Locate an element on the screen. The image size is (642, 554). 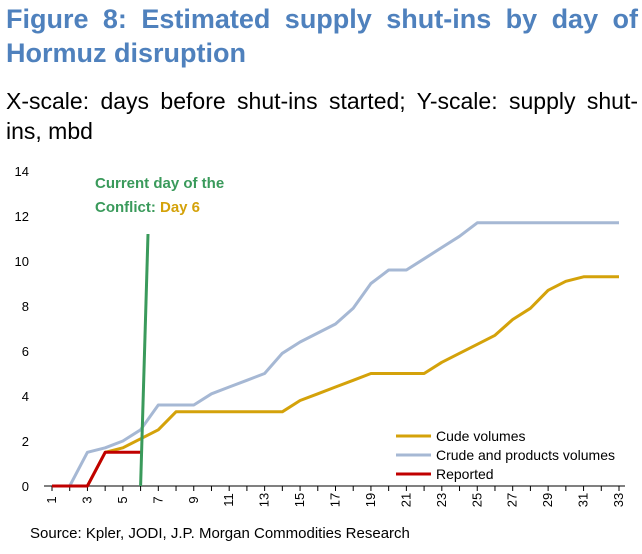
y-tick-label: 4 is located at coordinates (25, 396).